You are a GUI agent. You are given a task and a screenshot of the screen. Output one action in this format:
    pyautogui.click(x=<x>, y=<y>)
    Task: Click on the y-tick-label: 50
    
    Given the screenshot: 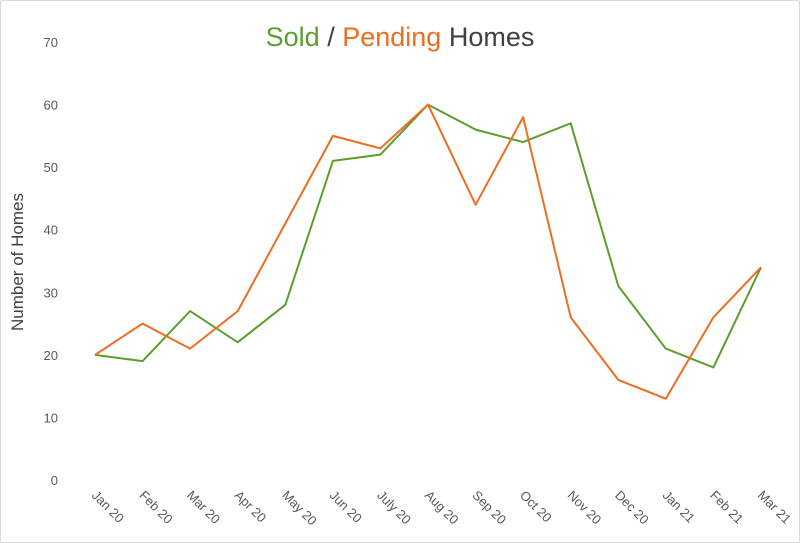 What is the action you would take?
    pyautogui.click(x=51, y=167)
    